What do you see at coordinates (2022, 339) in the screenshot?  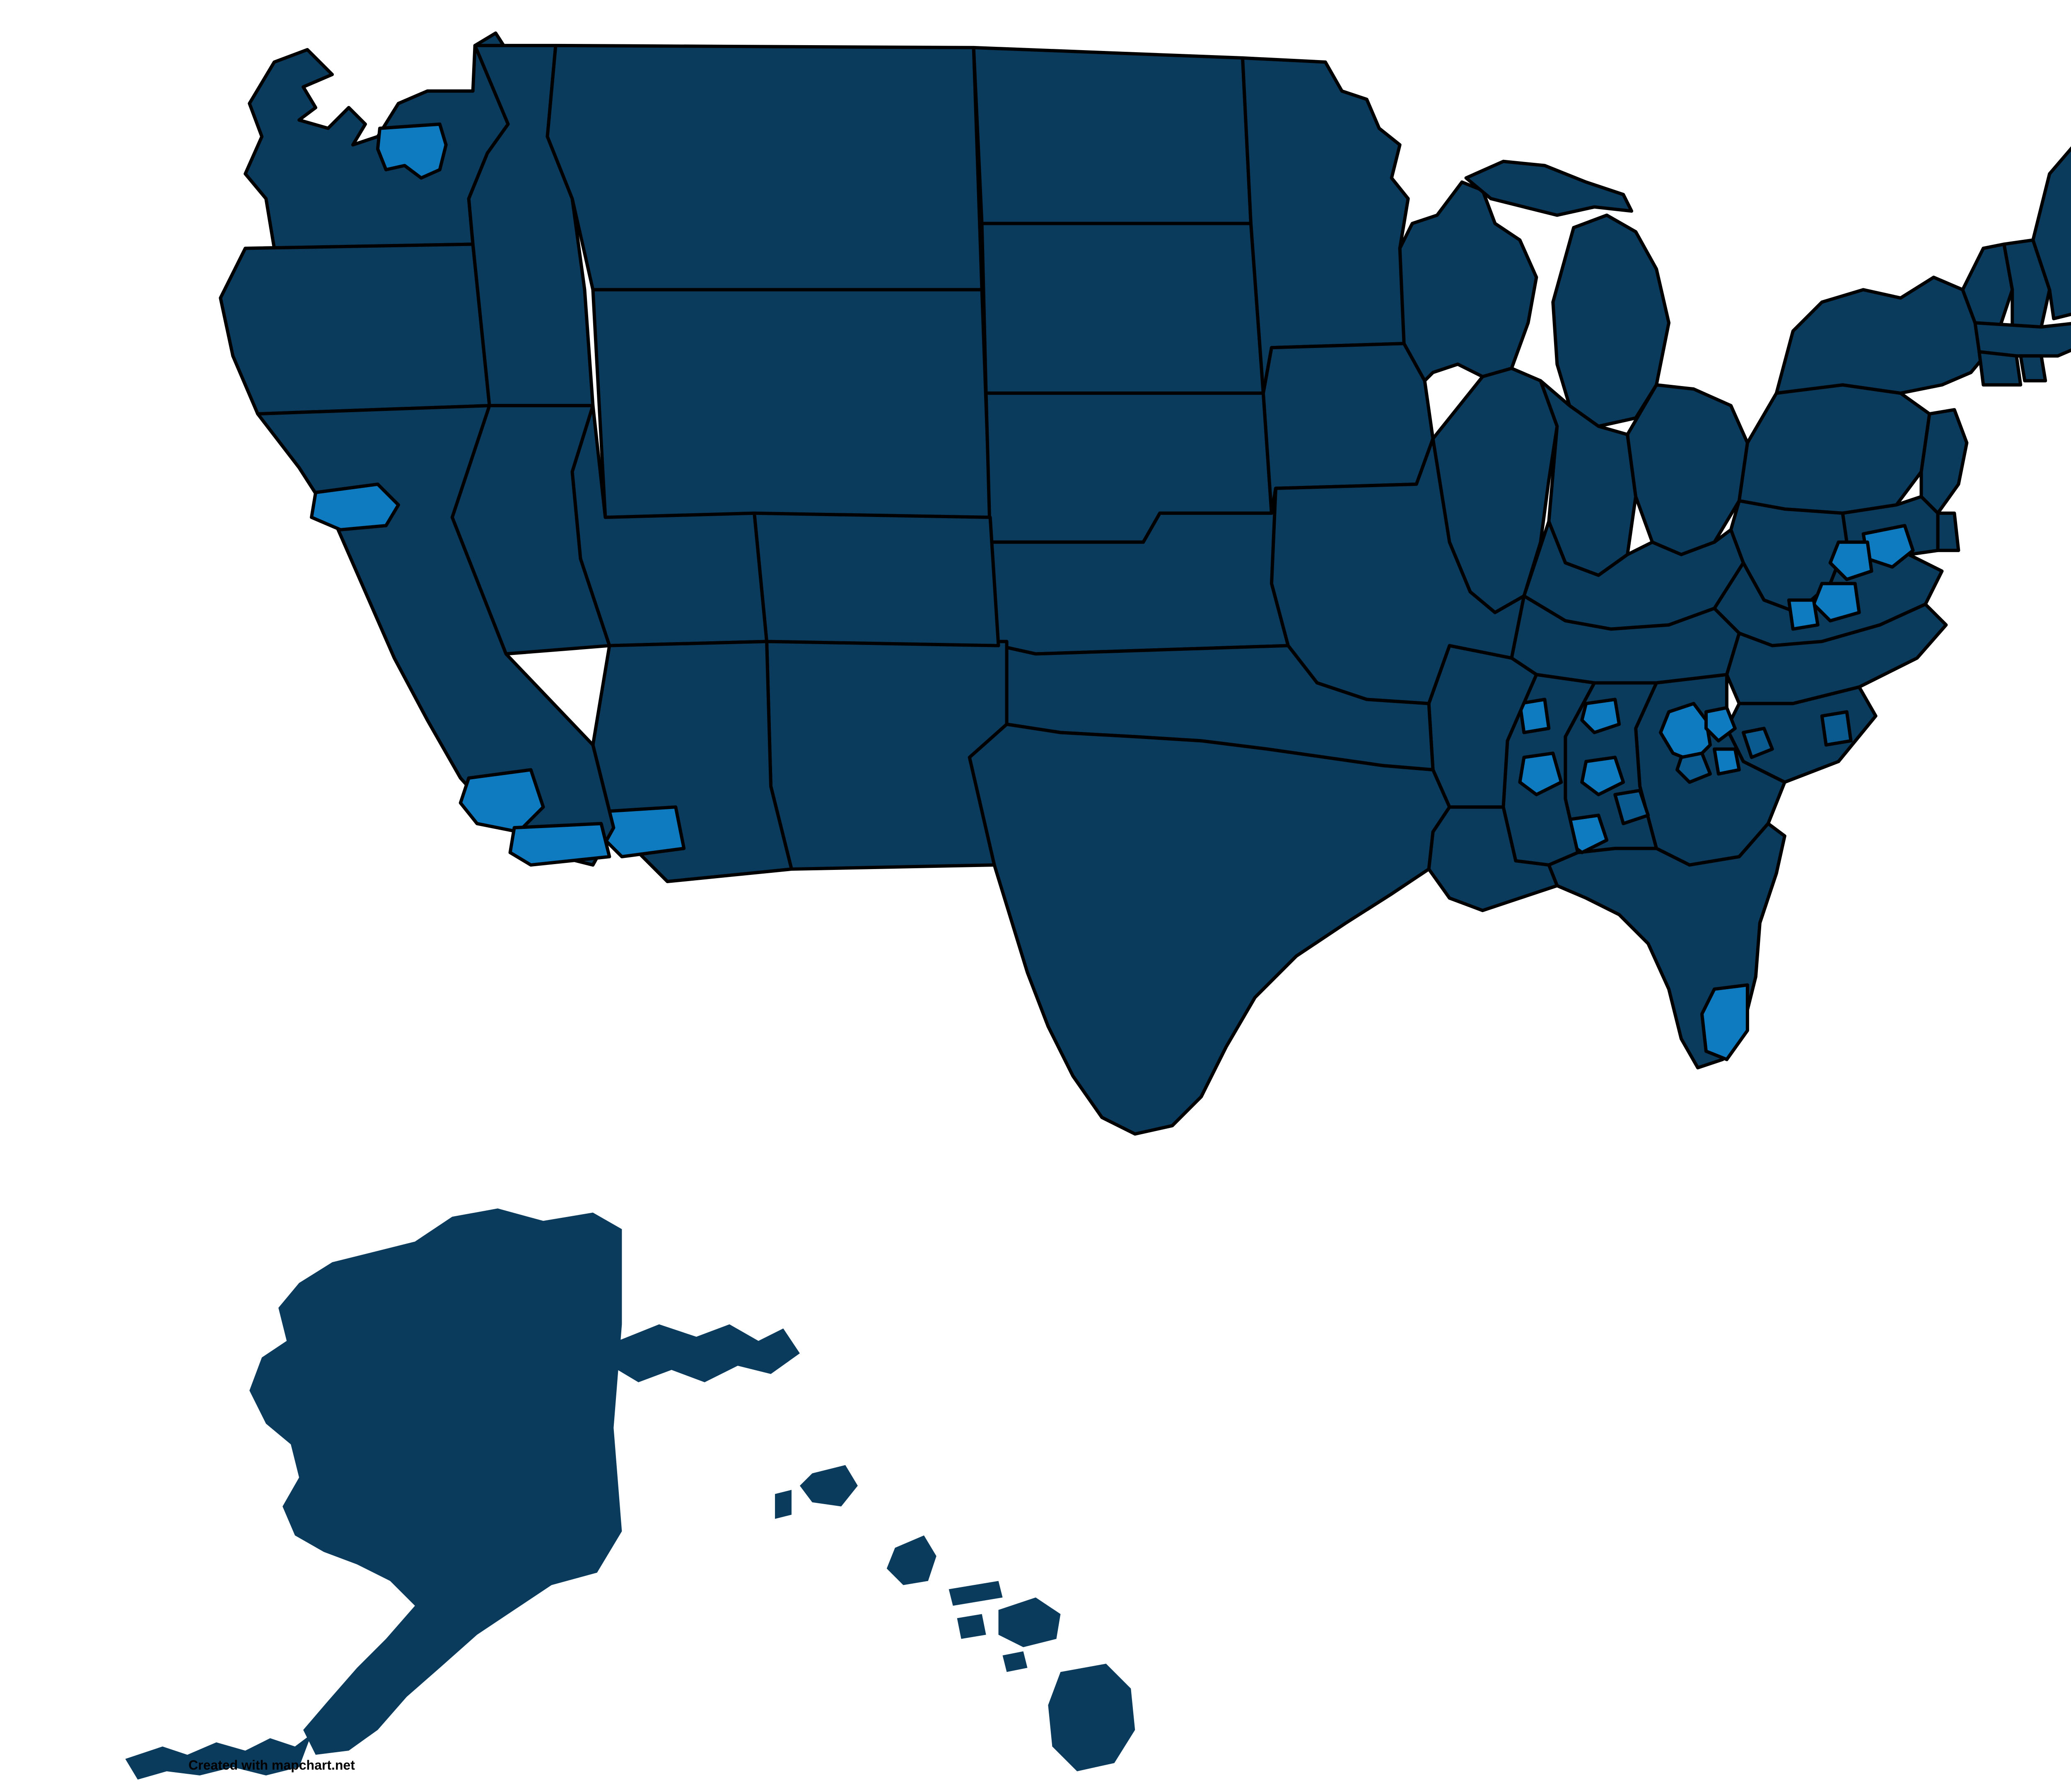 I see `state-massachusetts` at bounding box center [2022, 339].